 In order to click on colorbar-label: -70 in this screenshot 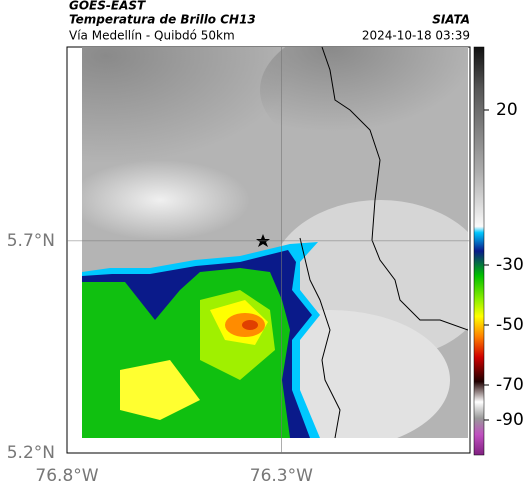, I will do `click(510, 385)`.